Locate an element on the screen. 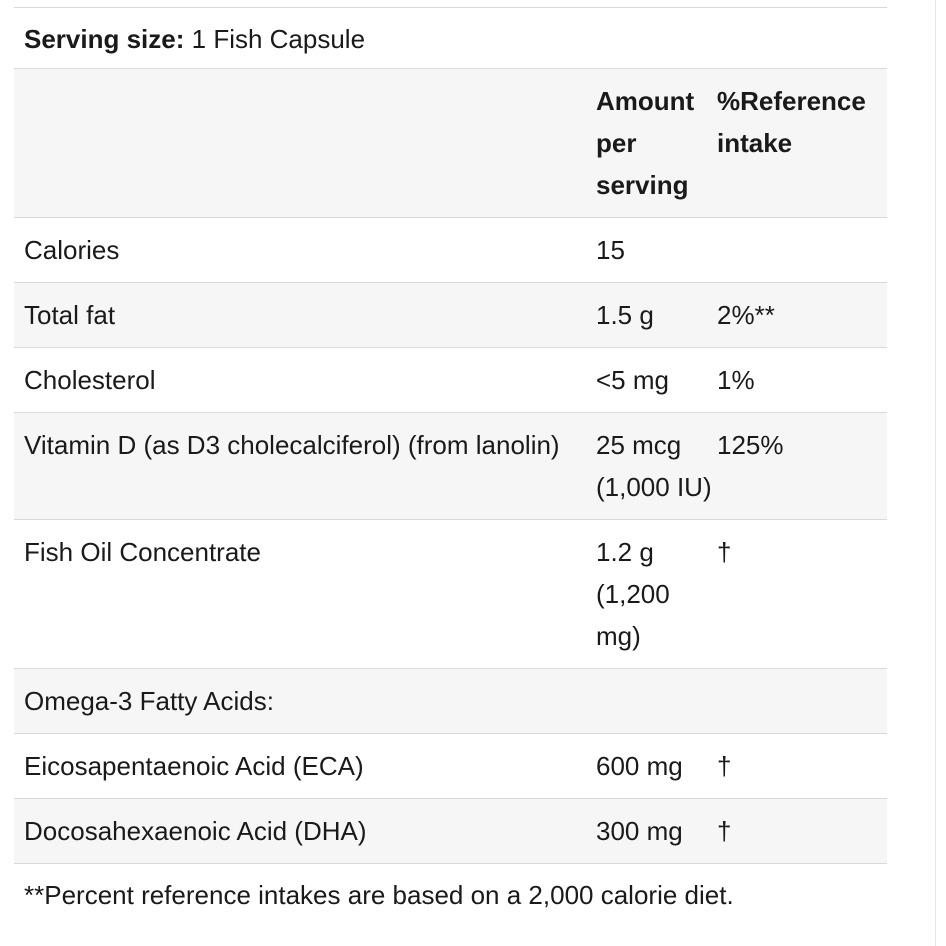 This screenshot has height=946, width=946. header-reference: %Reference intake is located at coordinates (791, 122).